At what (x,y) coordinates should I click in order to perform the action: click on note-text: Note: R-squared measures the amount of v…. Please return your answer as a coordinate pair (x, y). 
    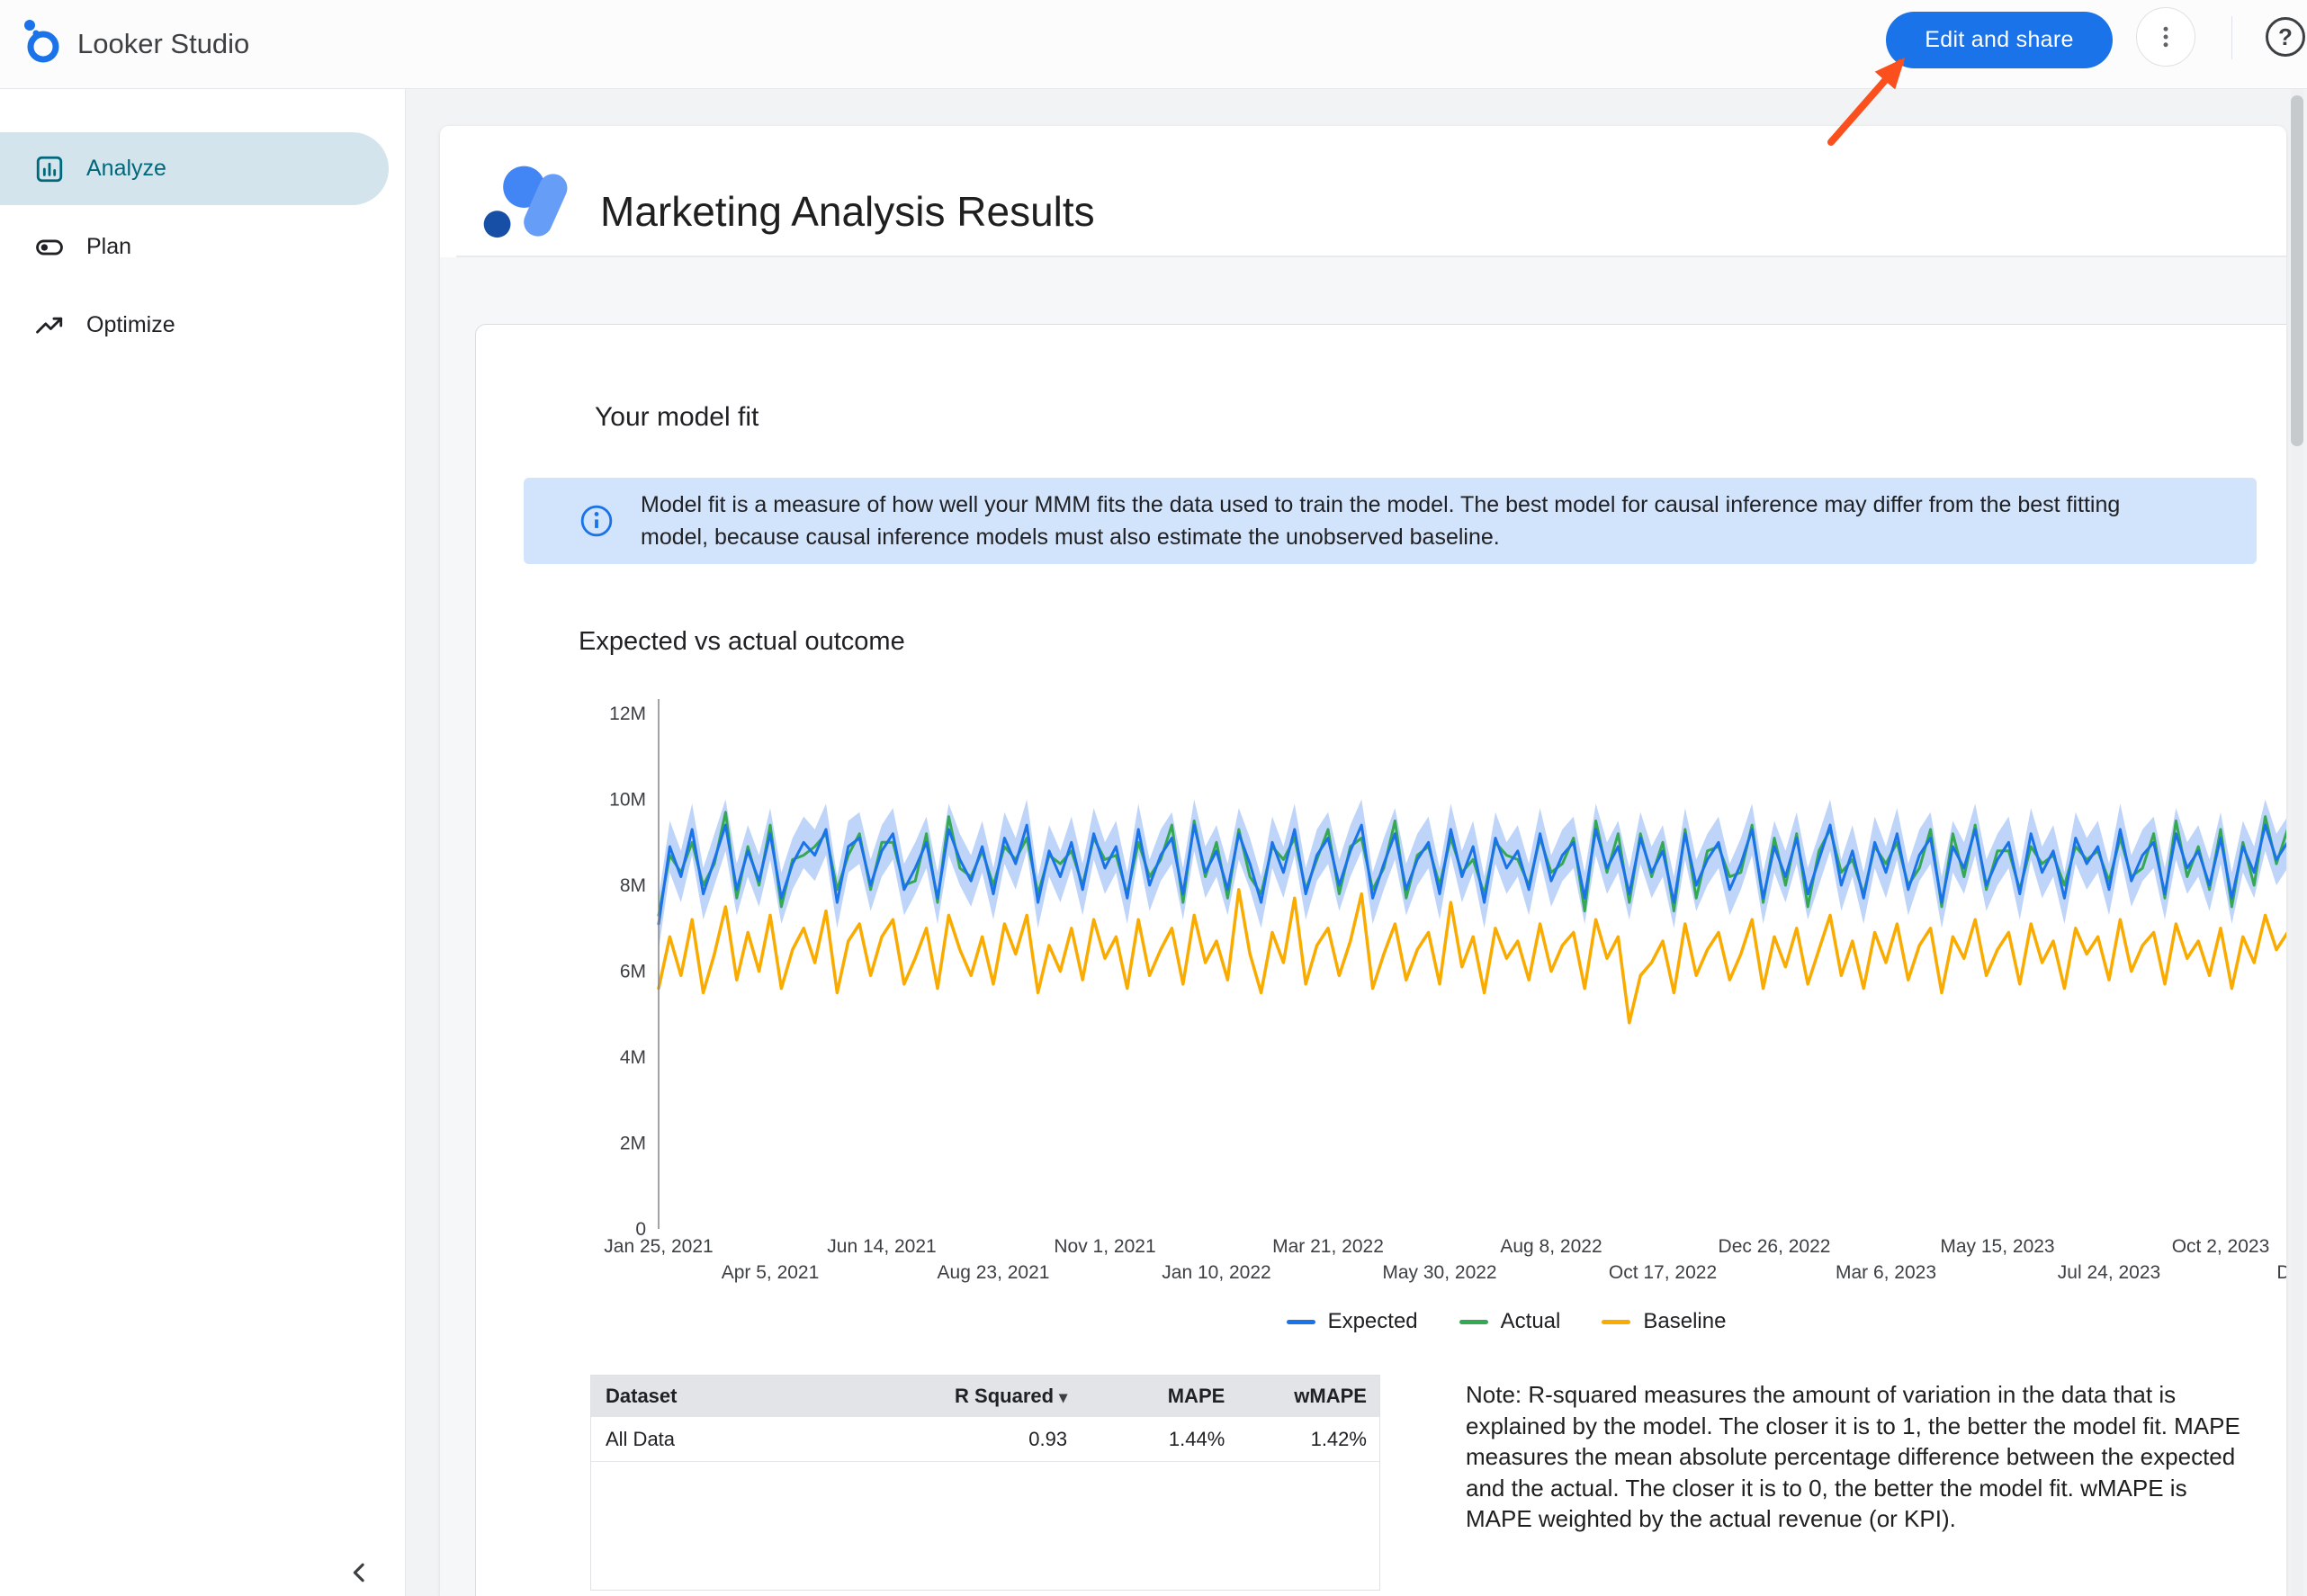
    Looking at the image, I should click on (1853, 1456).